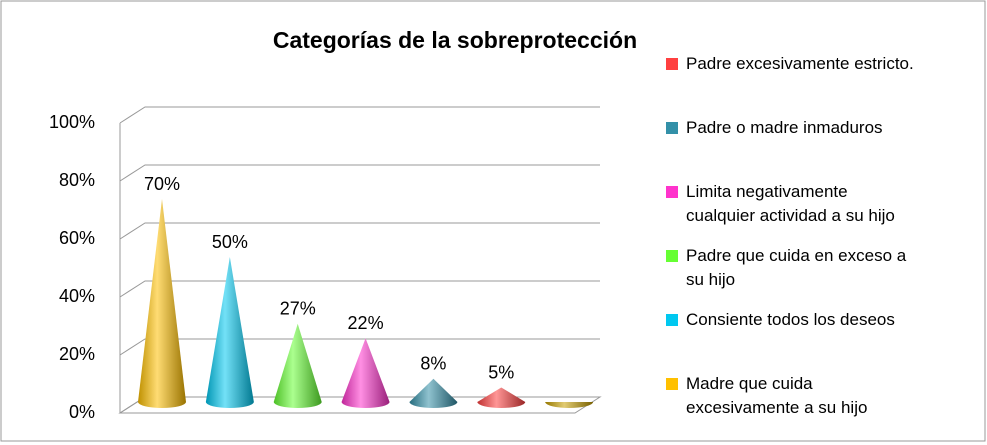 This screenshot has height=445, width=987. What do you see at coordinates (784, 127) in the screenshot?
I see `legend-label: Padre o madre inmaduros` at bounding box center [784, 127].